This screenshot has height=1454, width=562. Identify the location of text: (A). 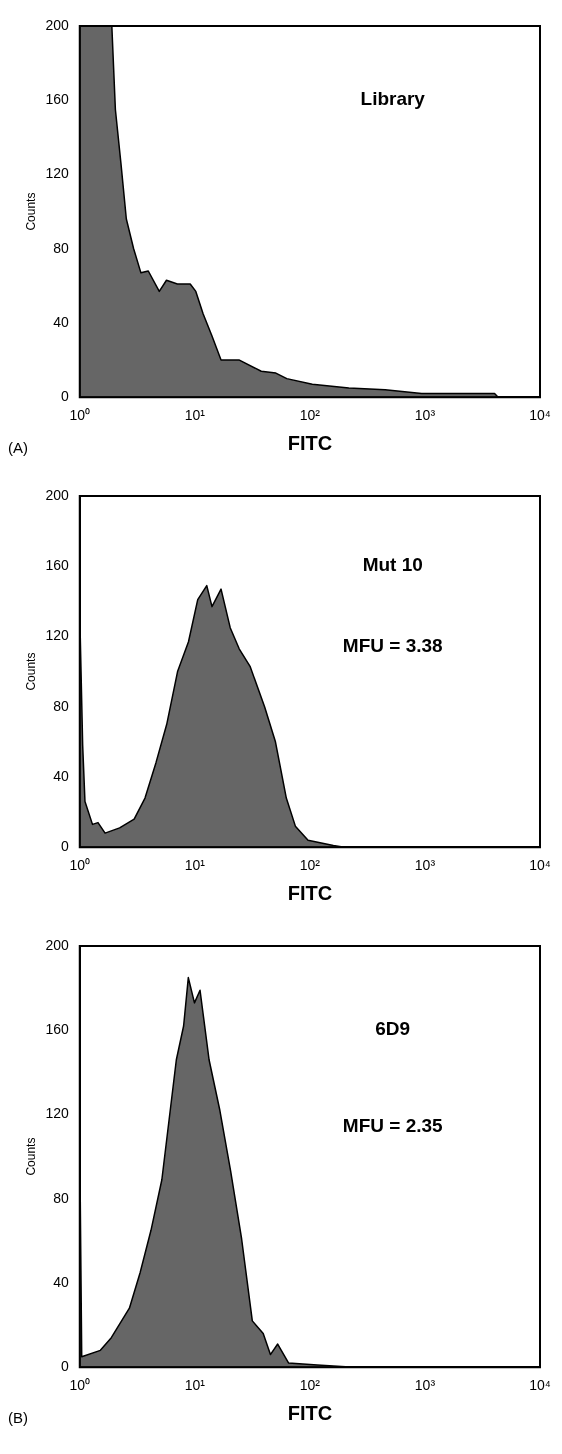
(18, 447).